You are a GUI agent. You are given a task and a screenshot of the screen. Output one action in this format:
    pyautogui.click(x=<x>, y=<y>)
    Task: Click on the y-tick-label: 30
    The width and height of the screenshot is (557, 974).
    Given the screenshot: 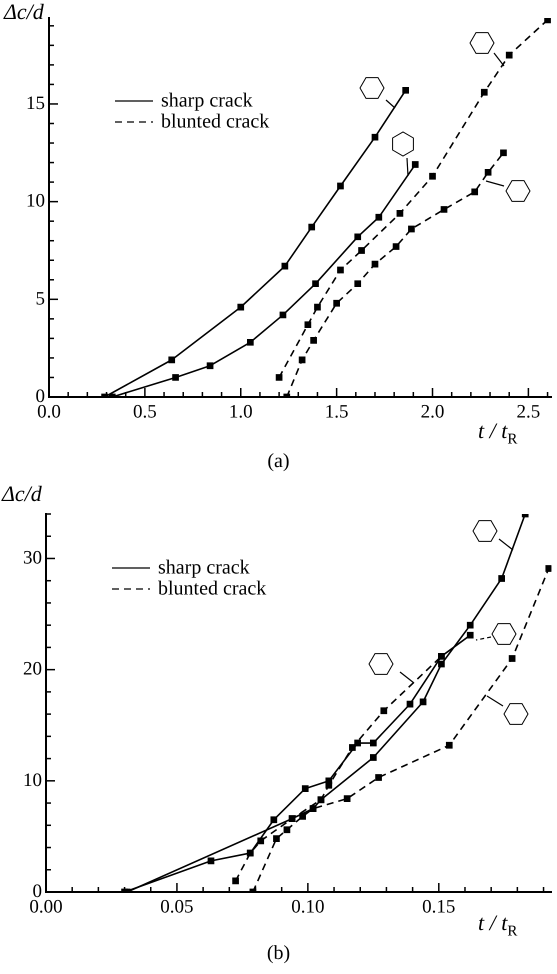 What is the action you would take?
    pyautogui.click(x=32, y=557)
    